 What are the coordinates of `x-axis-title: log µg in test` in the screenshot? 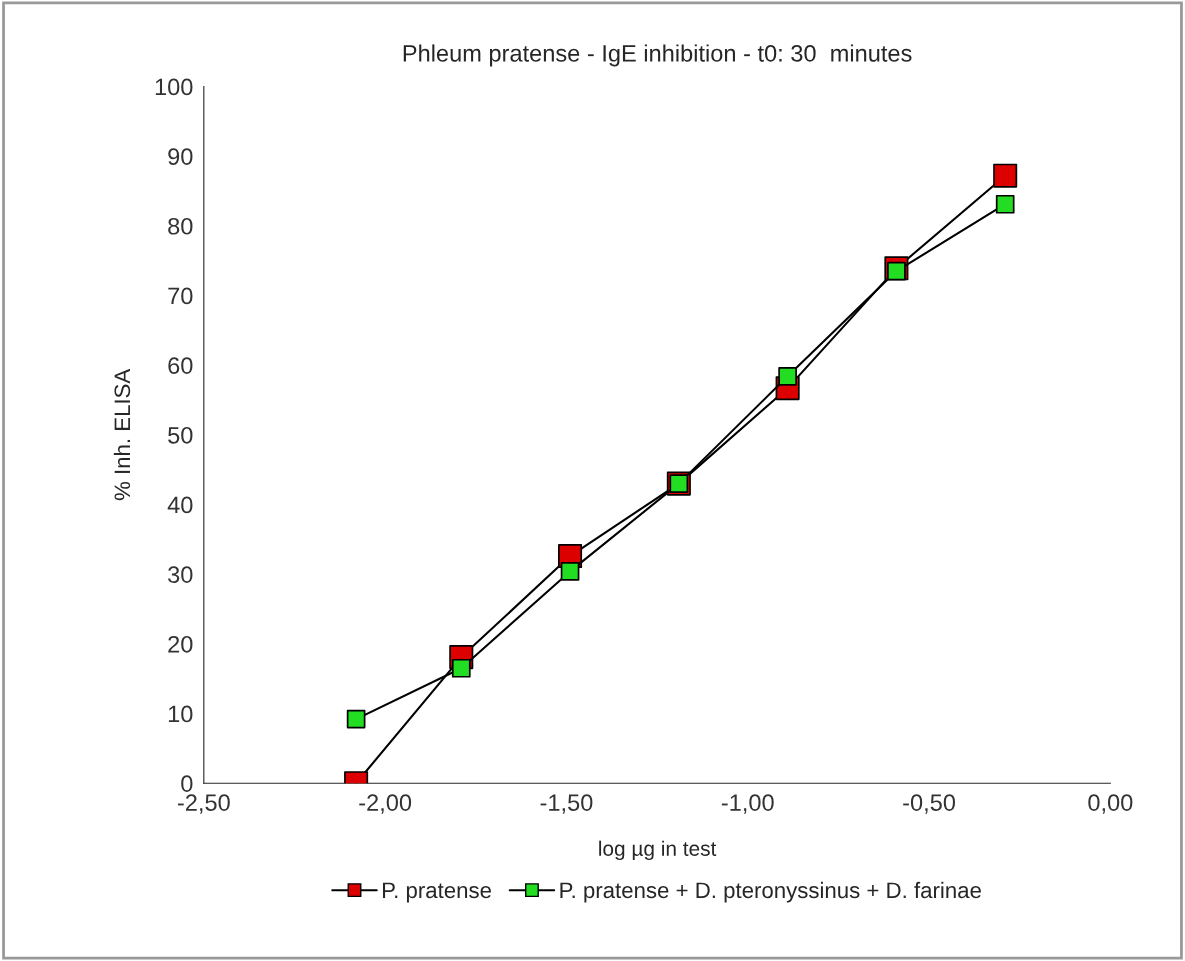 It's located at (658, 850).